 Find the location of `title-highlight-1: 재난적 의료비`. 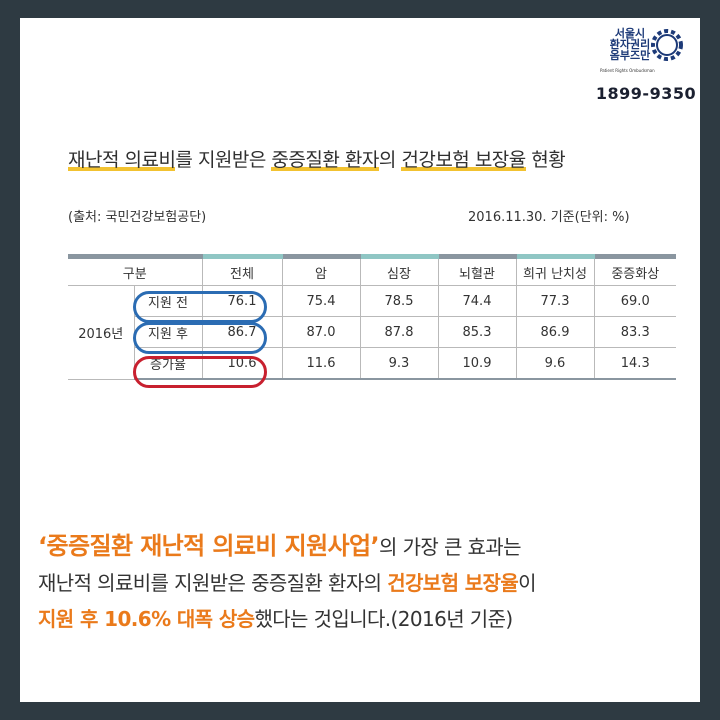

title-highlight-1: 재난적 의료비 is located at coordinates (122, 158).